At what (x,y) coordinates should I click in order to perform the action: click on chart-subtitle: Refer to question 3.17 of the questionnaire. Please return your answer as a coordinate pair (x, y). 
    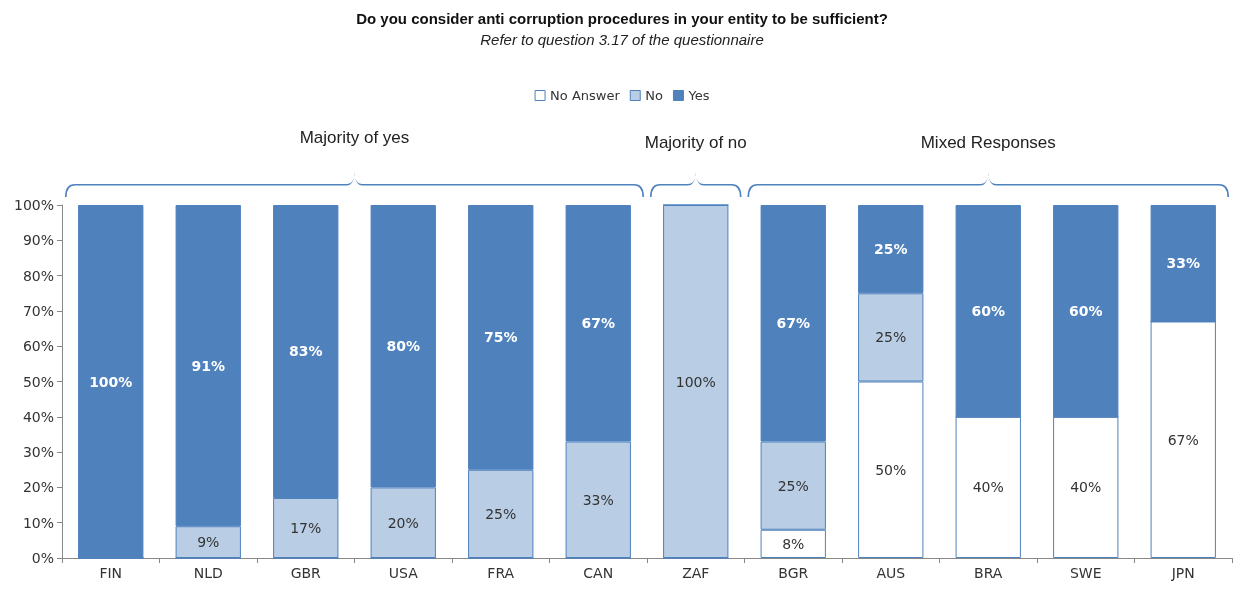
    Looking at the image, I should click on (622, 39).